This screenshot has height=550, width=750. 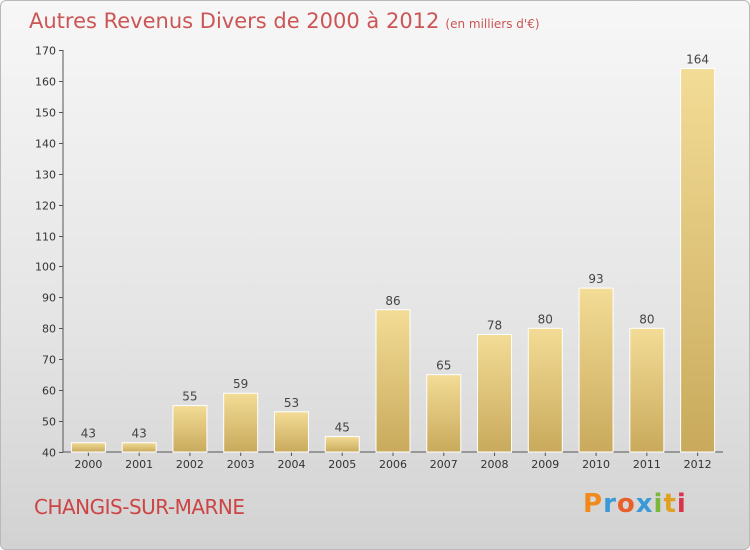 What do you see at coordinates (45, 51) in the screenshot?
I see `y-tick-label: 170` at bounding box center [45, 51].